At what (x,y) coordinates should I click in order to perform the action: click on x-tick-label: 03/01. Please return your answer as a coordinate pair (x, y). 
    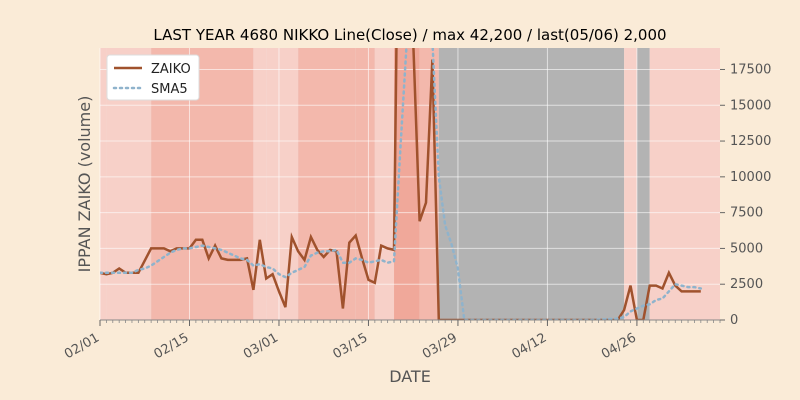
    Looking at the image, I should click on (261, 346).